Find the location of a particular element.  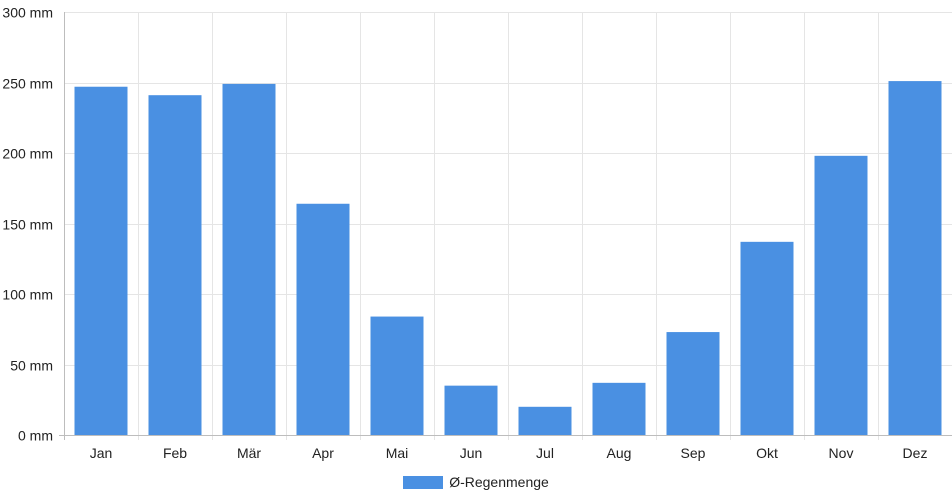

y-tick-label: 0 mm is located at coordinates (35, 436).